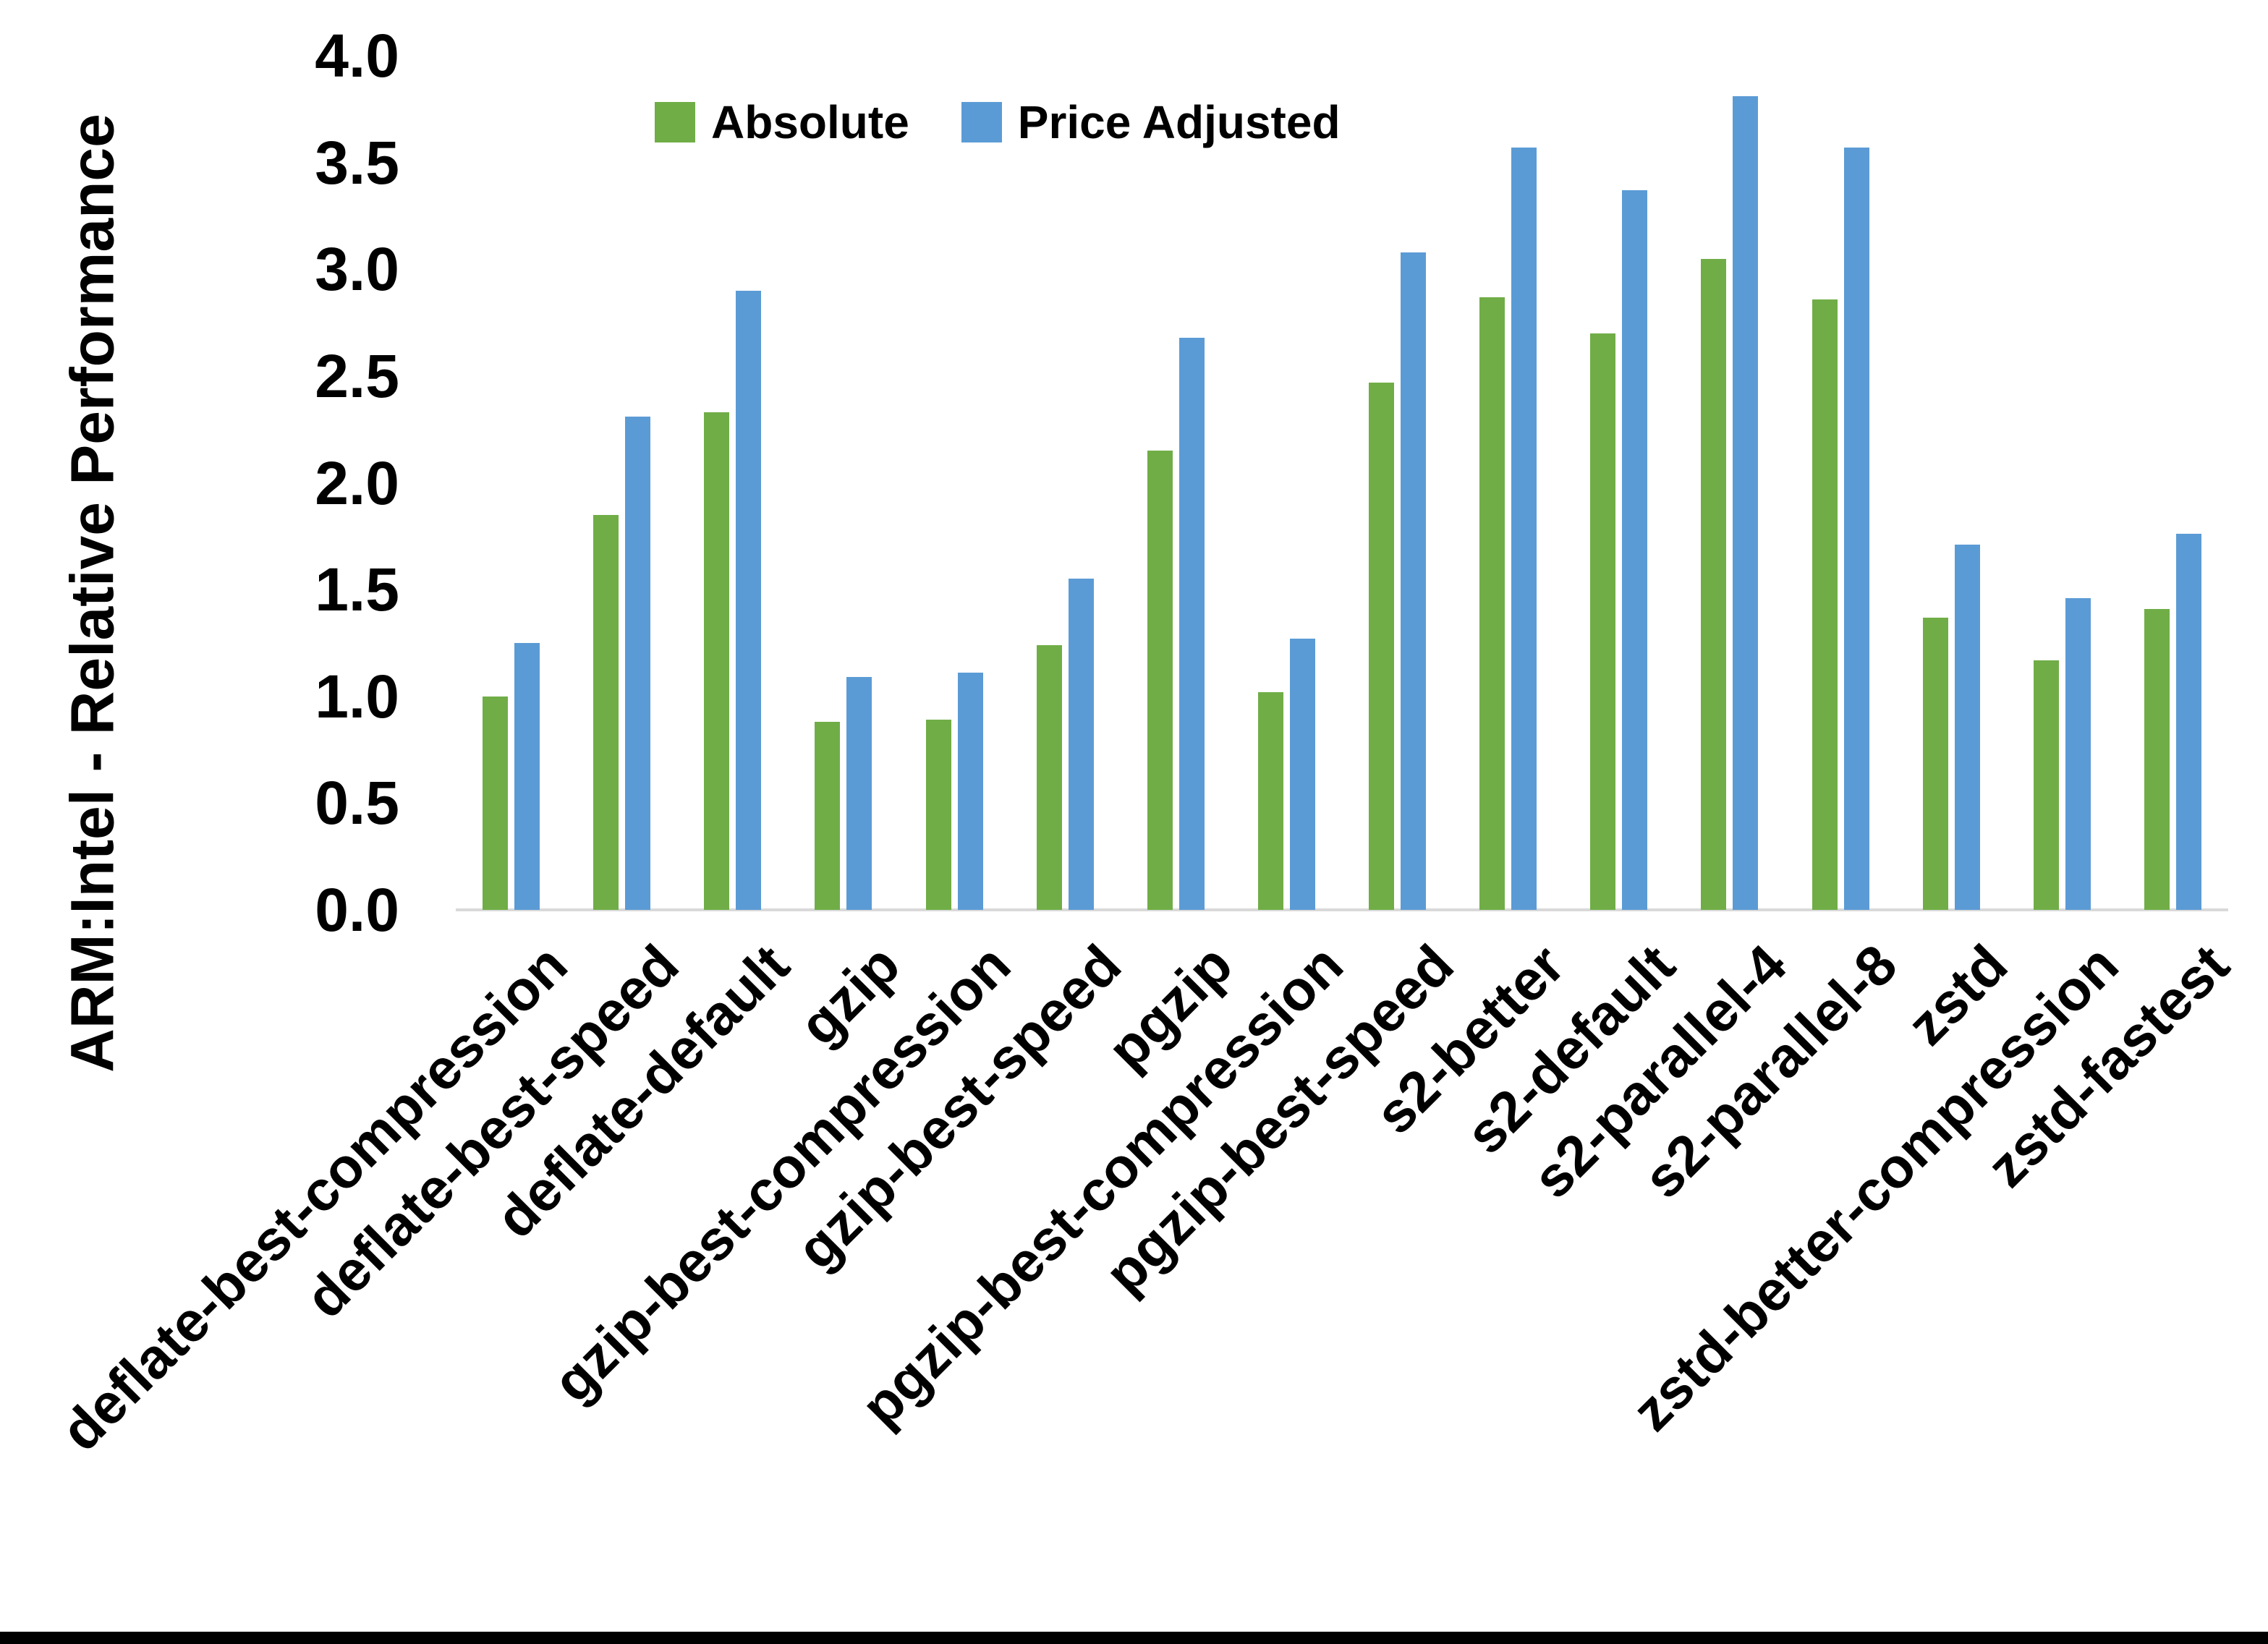 This screenshot has height=1644, width=2268. What do you see at coordinates (357, 589) in the screenshot?
I see `y-tick-label: 1.5` at bounding box center [357, 589].